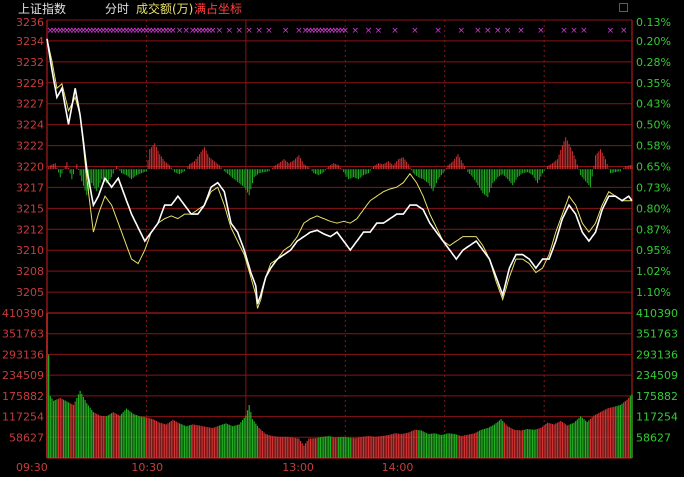 The image size is (684, 477). Describe the element at coordinates (398, 467) in the screenshot. I see `time-tick-label: 14:00` at that location.